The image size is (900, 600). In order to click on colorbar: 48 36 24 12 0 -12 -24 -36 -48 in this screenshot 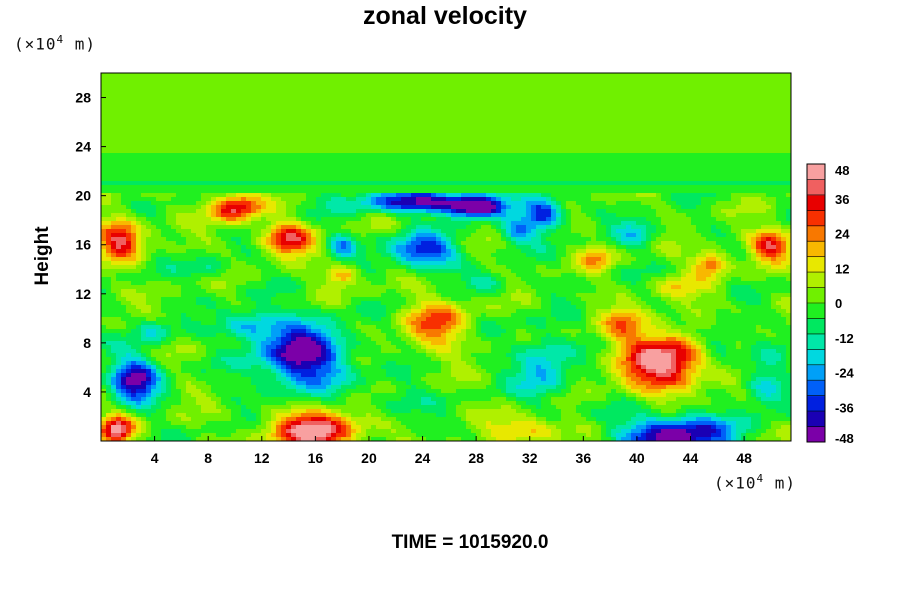, I will do `click(830, 304)`.